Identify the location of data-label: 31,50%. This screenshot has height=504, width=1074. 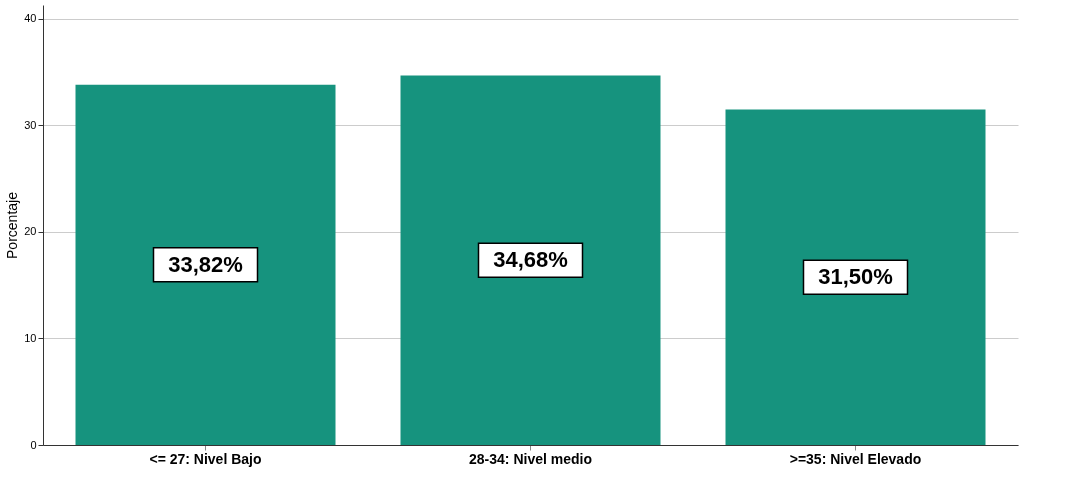
(855, 277).